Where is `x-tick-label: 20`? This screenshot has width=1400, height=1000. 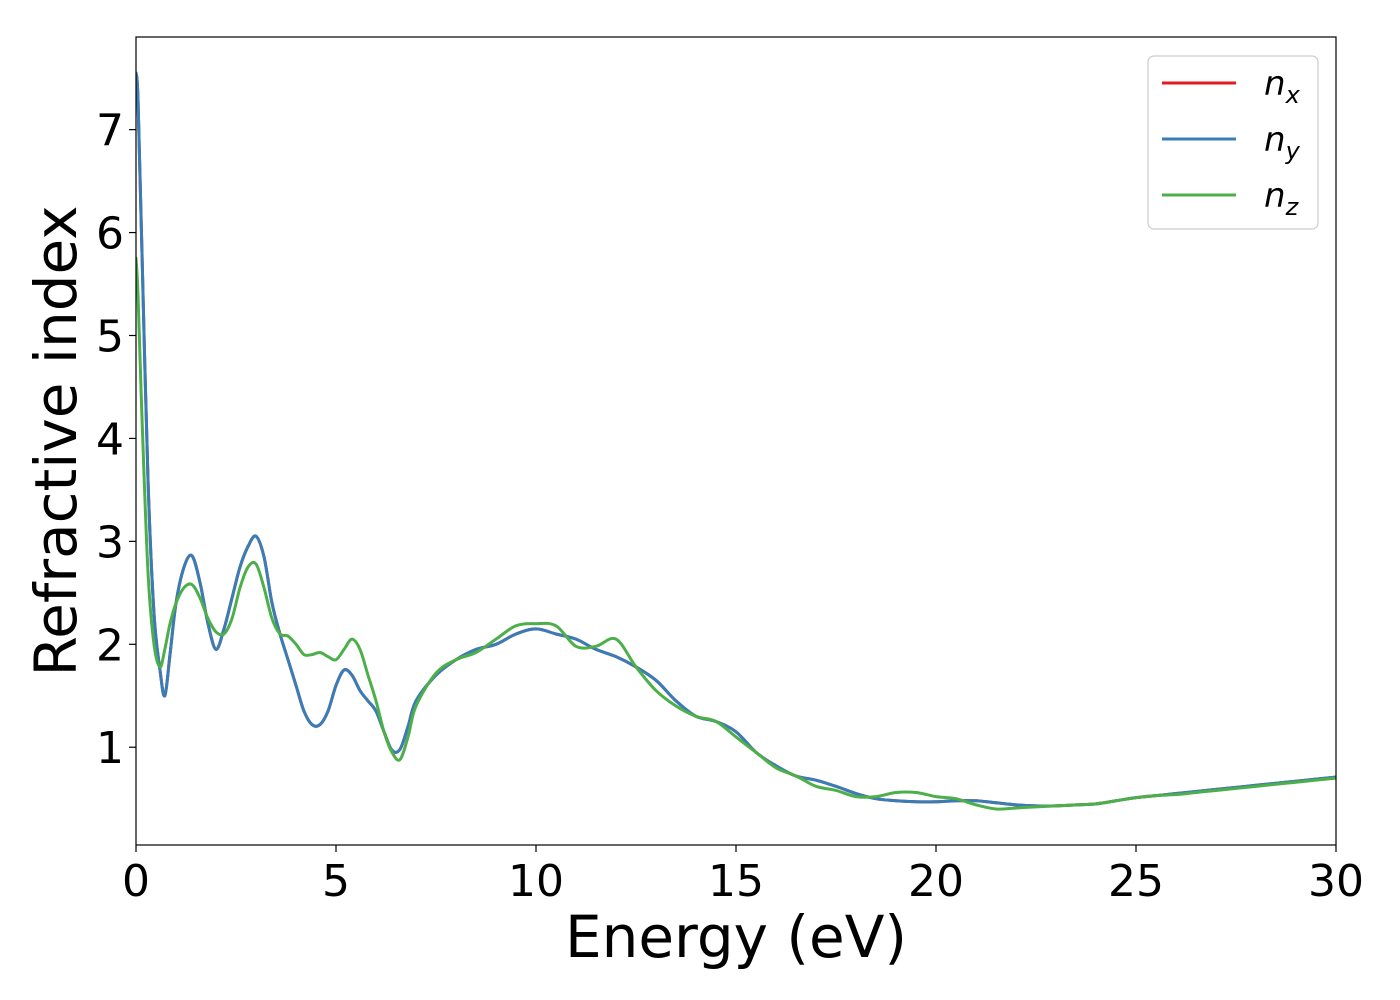 x-tick-label: 20 is located at coordinates (936, 881).